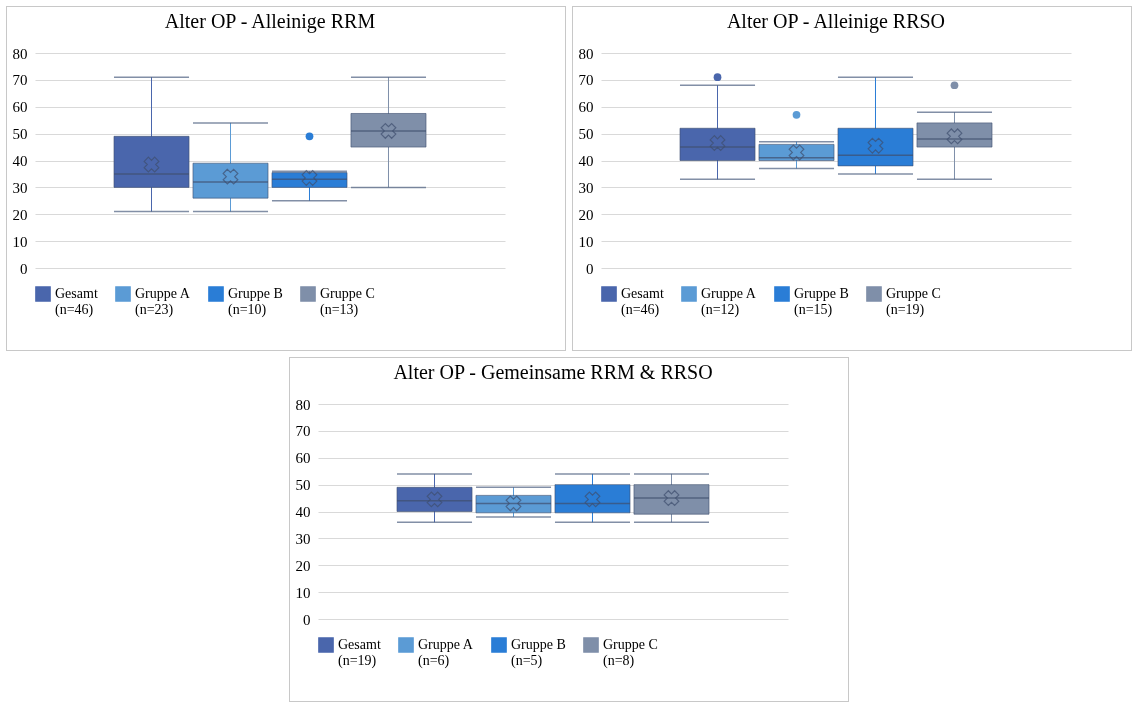  I want to click on chart-title: Alter OP - Alleinige RRM, so click(270, 21).